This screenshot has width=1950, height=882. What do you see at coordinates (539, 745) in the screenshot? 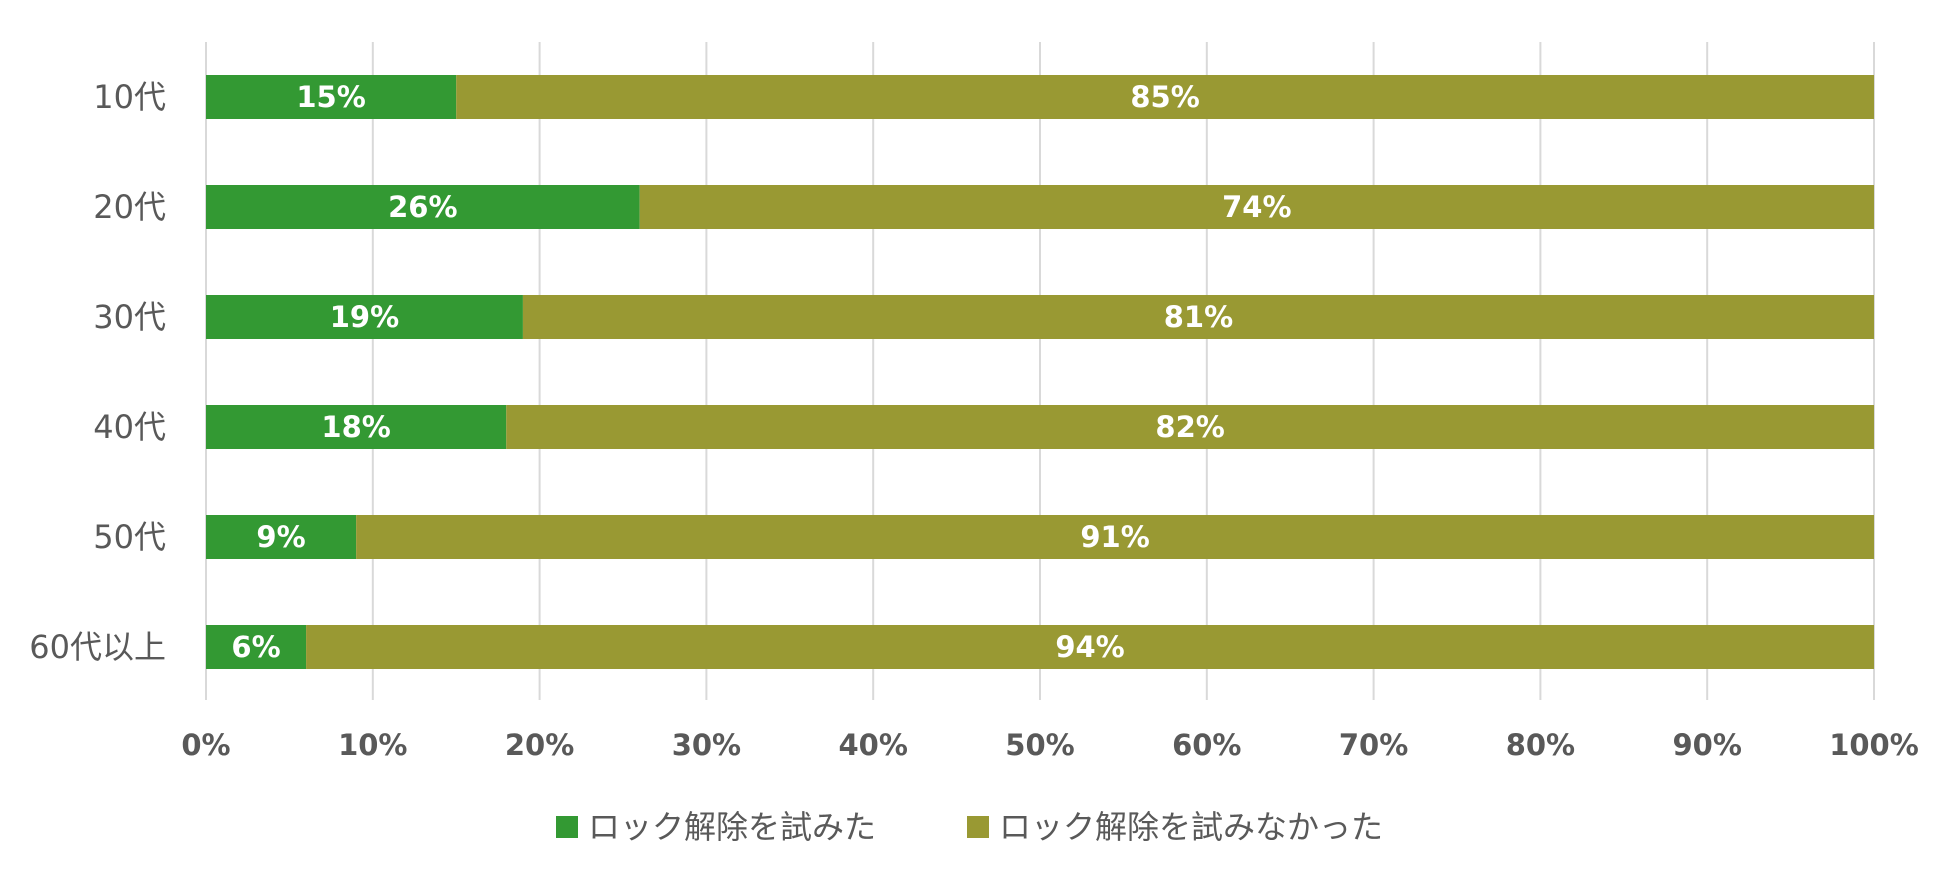
I see `x-tick-label: 20%` at bounding box center [539, 745].